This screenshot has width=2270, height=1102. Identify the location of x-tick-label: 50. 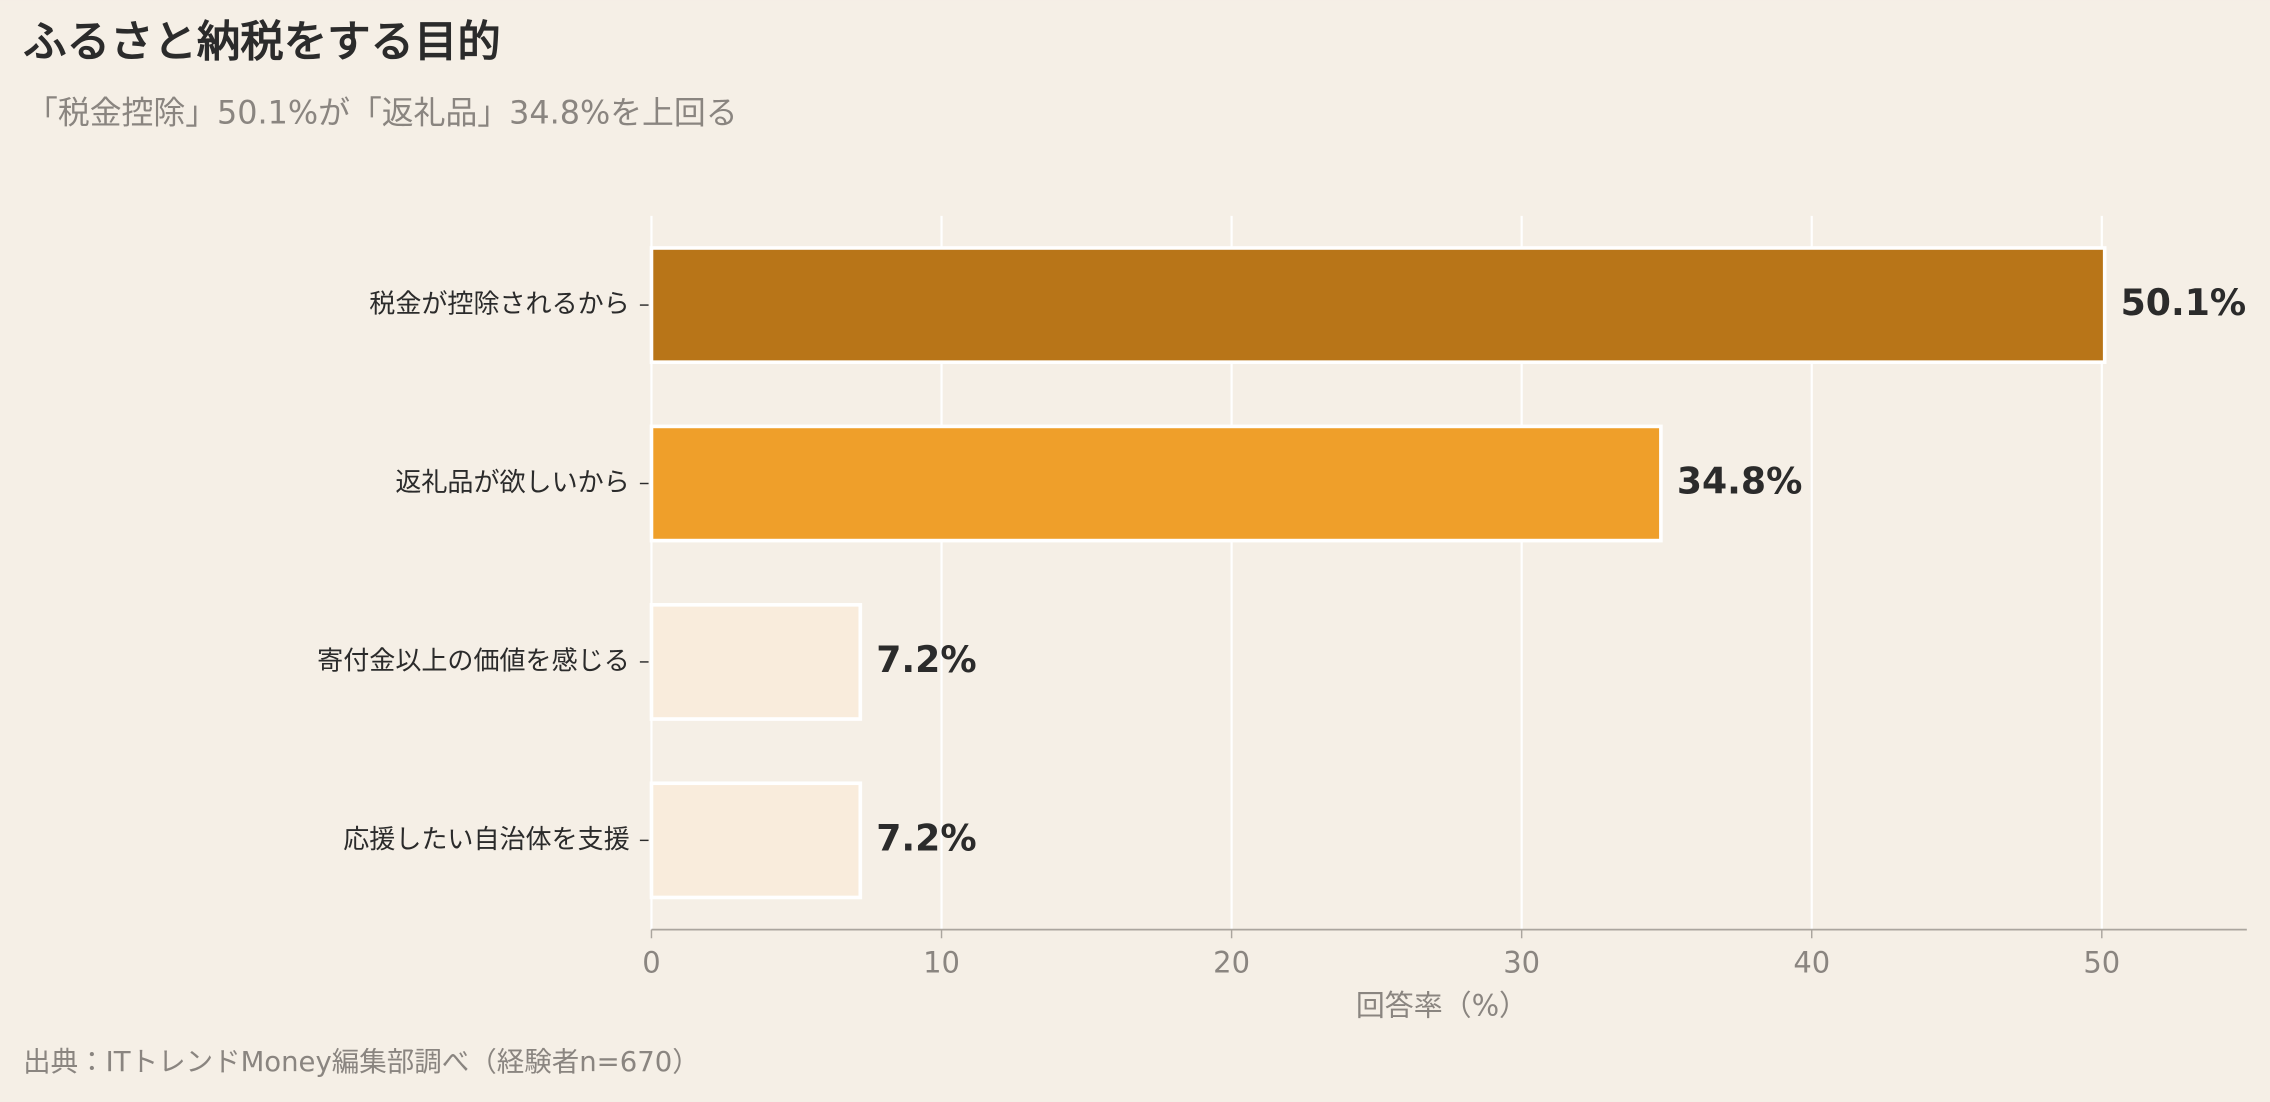
(2101, 962).